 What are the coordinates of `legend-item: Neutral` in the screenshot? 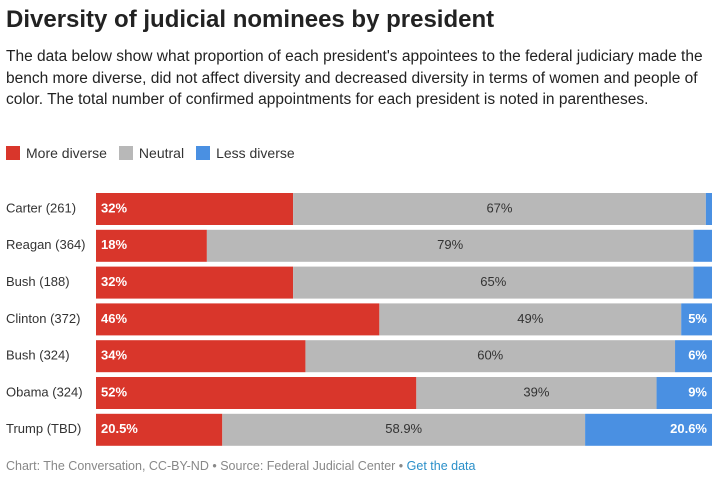 It's located at (151, 153).